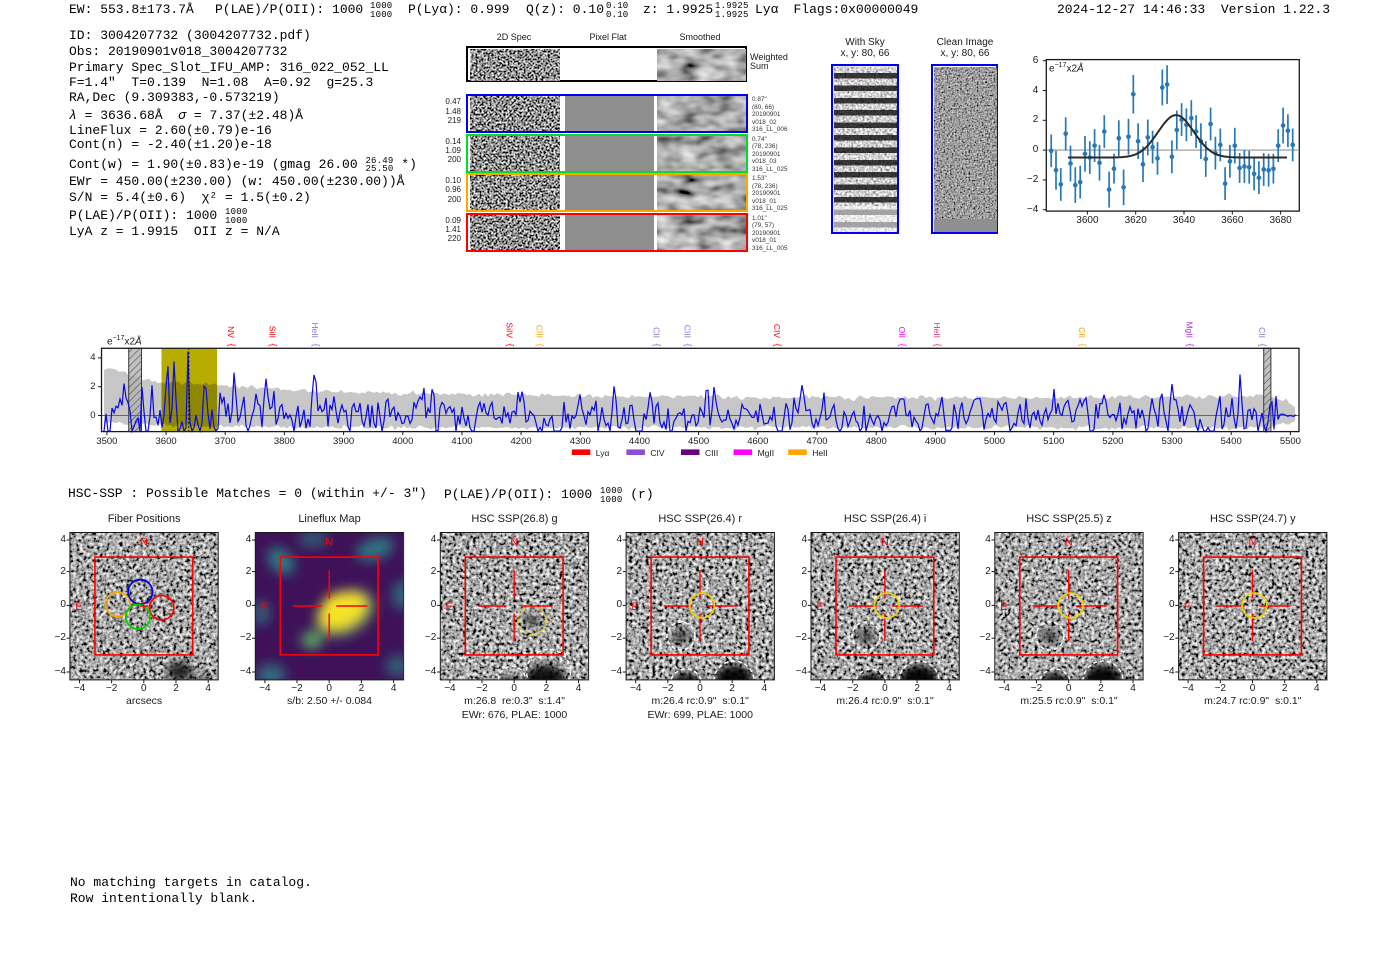 The image size is (1400, 953). What do you see at coordinates (272, 332) in the screenshot?
I see `svg-text: SiII` at bounding box center [272, 332].